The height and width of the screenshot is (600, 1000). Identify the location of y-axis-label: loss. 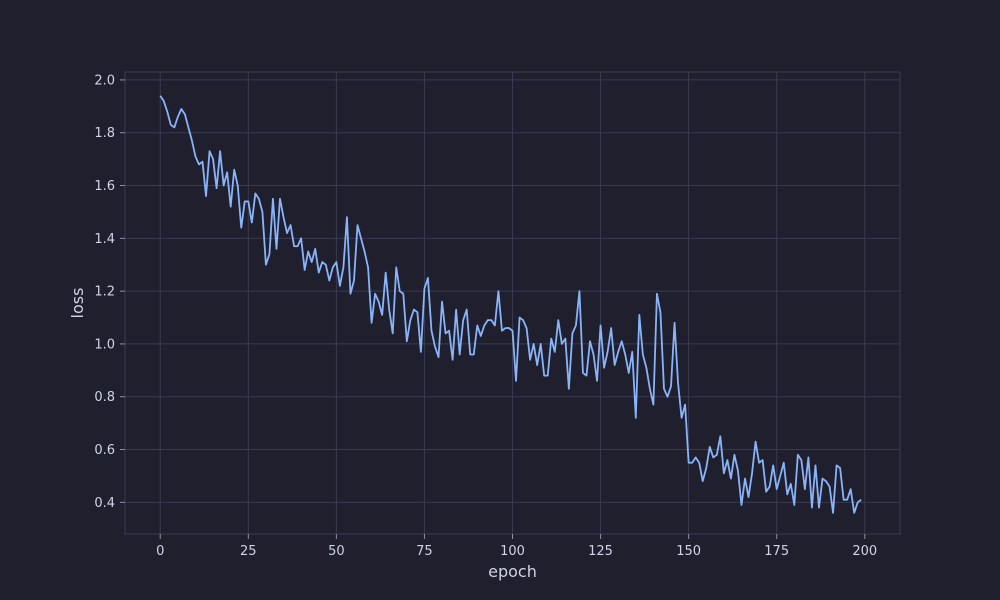
(77, 303).